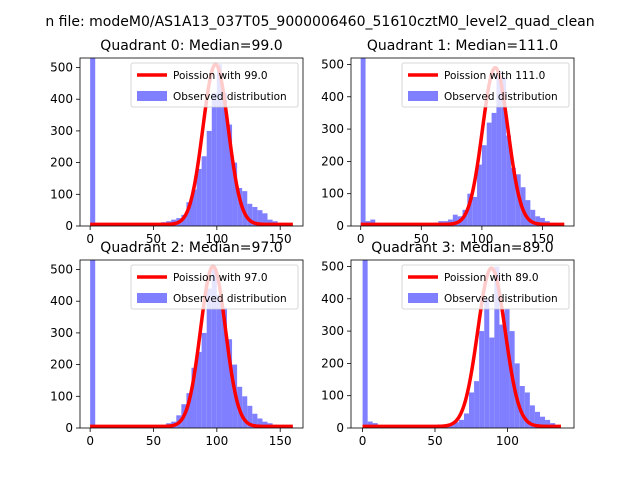  Describe the element at coordinates (462, 248) in the screenshot. I see `panel-title: Quadrant 3: Median=89.0` at that location.